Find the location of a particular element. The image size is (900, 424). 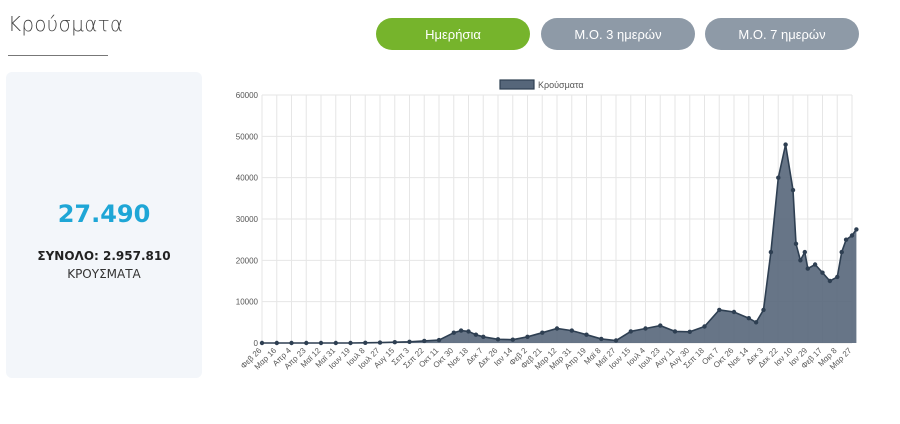

avg-7-days-toggle-button: Μ.Ο. 7 ημερών is located at coordinates (782, 34).